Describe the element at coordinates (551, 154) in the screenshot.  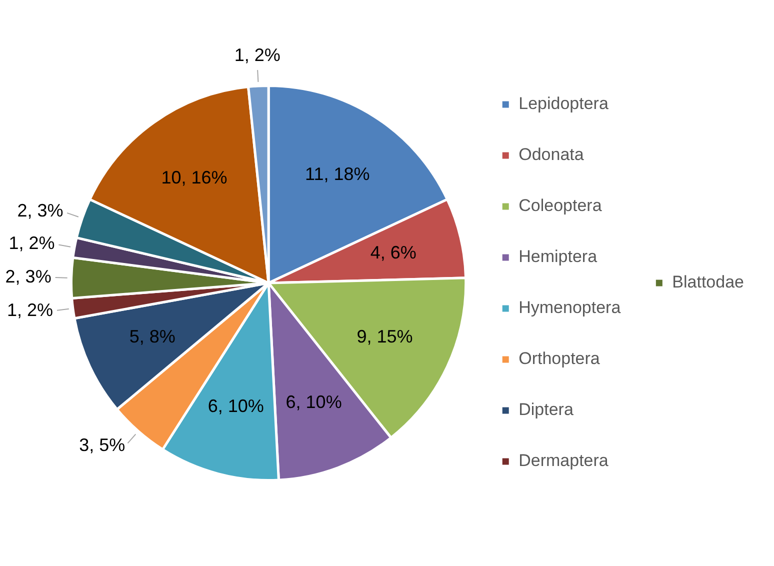
I see `legend-label: Odonata` at that location.